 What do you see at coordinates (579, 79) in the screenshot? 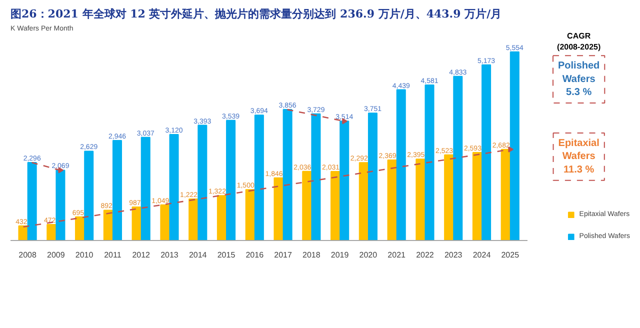
I see `text: Polished Wafers 5.3 %` at bounding box center [579, 79].